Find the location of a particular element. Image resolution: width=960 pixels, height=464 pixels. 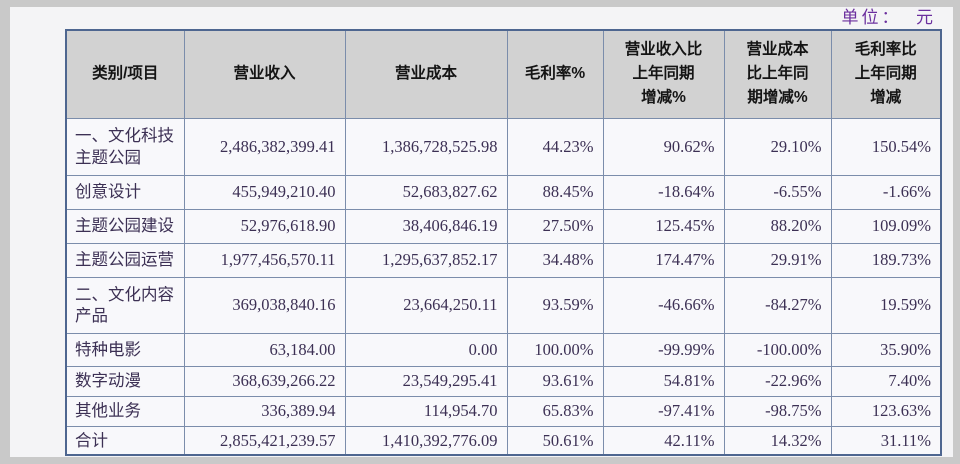

cell-margin-yoy: 35.90% is located at coordinates (886, 349).